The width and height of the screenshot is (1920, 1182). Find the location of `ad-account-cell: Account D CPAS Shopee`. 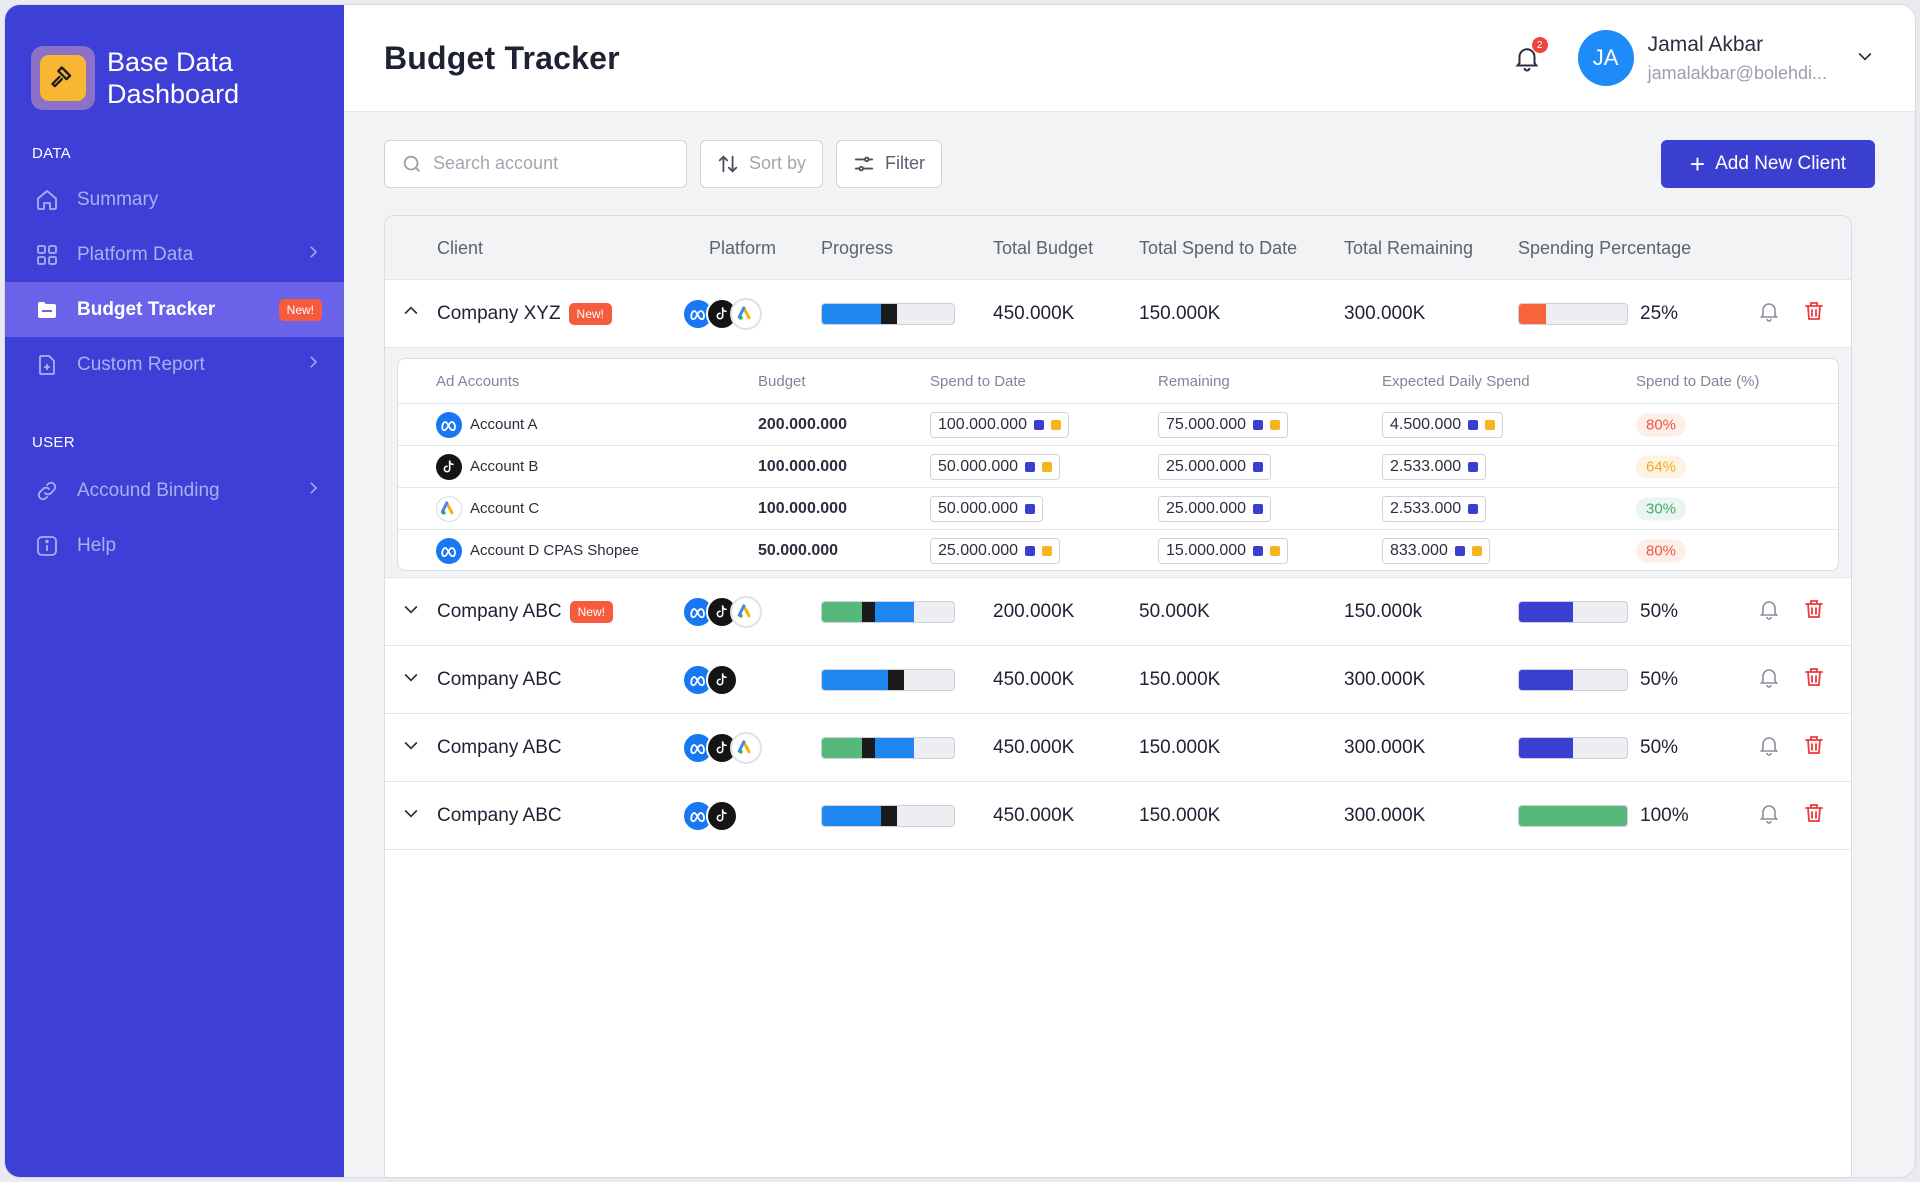

ad-account-cell: Account D CPAS Shopee is located at coordinates (537, 550).